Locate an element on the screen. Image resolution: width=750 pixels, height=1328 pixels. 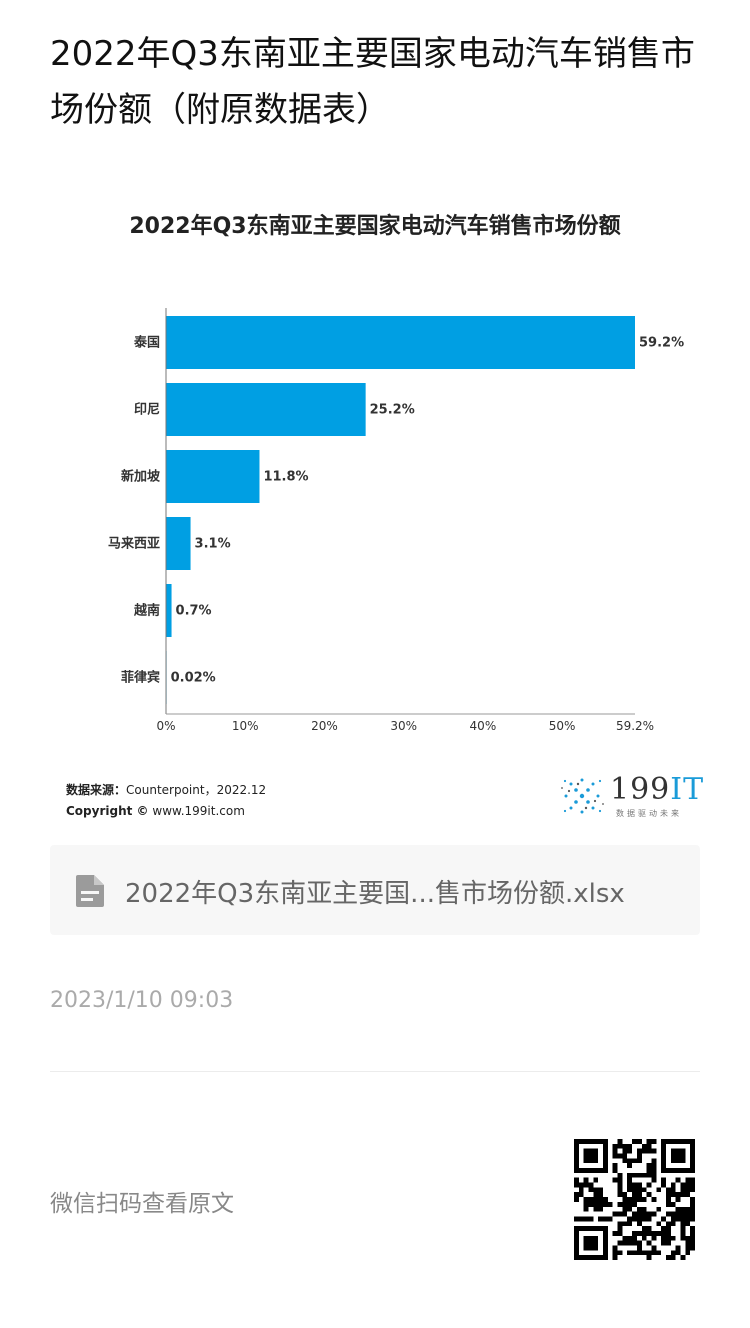
site-url: www.199it.com is located at coordinates (198, 811).